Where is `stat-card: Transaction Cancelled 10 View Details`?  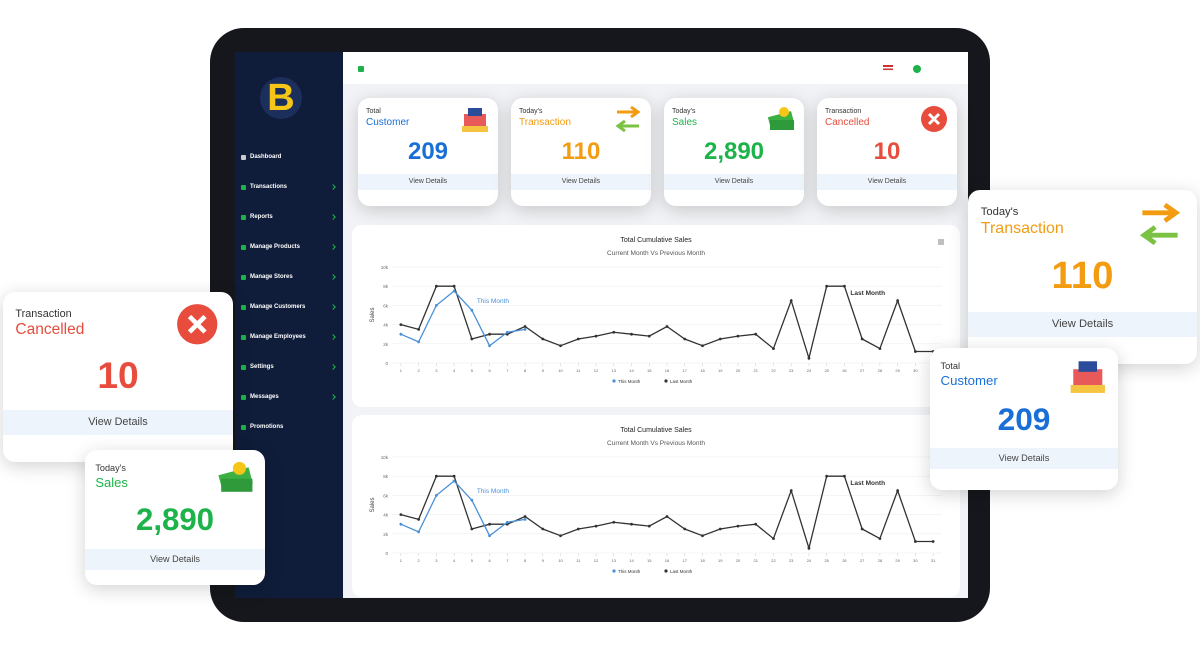
stat-card: Transaction Cancelled 10 View Details is located at coordinates (887, 152).